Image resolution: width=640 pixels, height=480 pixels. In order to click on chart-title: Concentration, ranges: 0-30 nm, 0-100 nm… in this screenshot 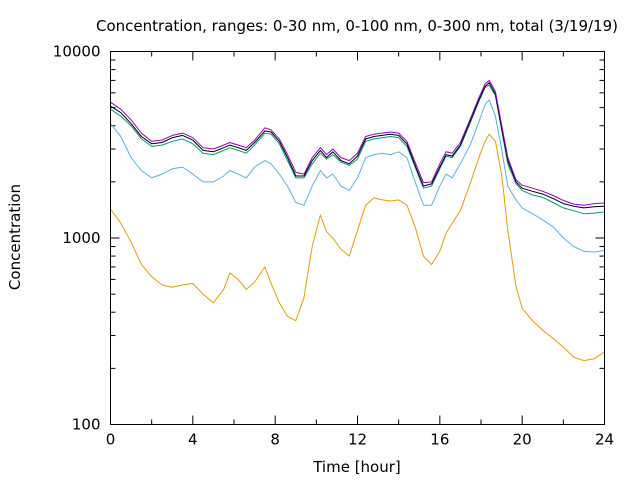, I will do `click(357, 26)`.